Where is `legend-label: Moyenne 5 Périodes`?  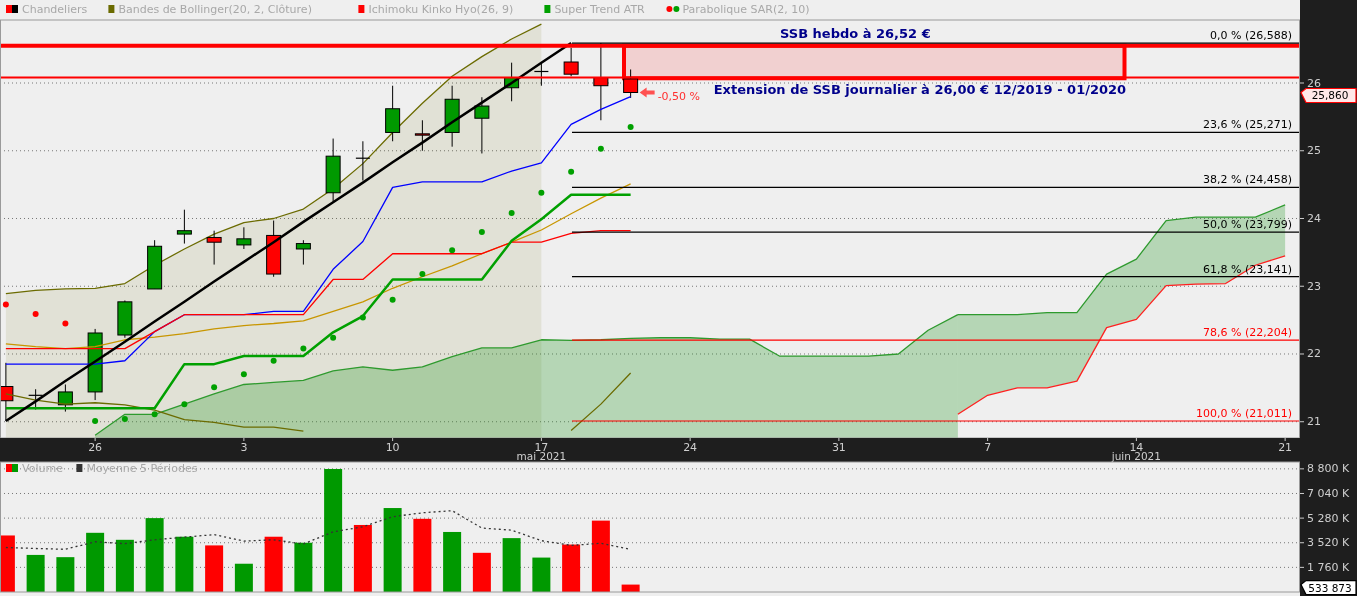 legend-label: Moyenne 5 Périodes is located at coordinates (142, 468).